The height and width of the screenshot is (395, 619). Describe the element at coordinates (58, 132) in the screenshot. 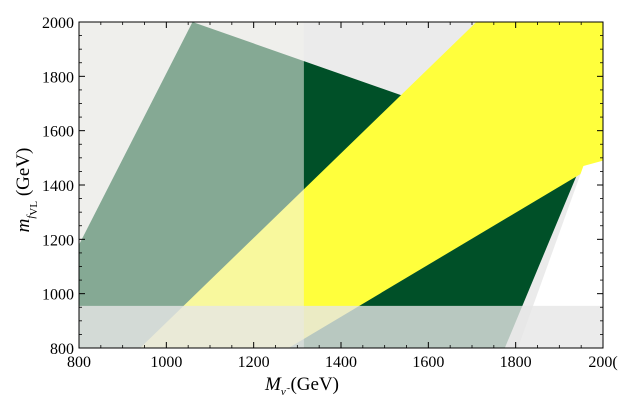

I see `y-tick-label: 1600` at that location.